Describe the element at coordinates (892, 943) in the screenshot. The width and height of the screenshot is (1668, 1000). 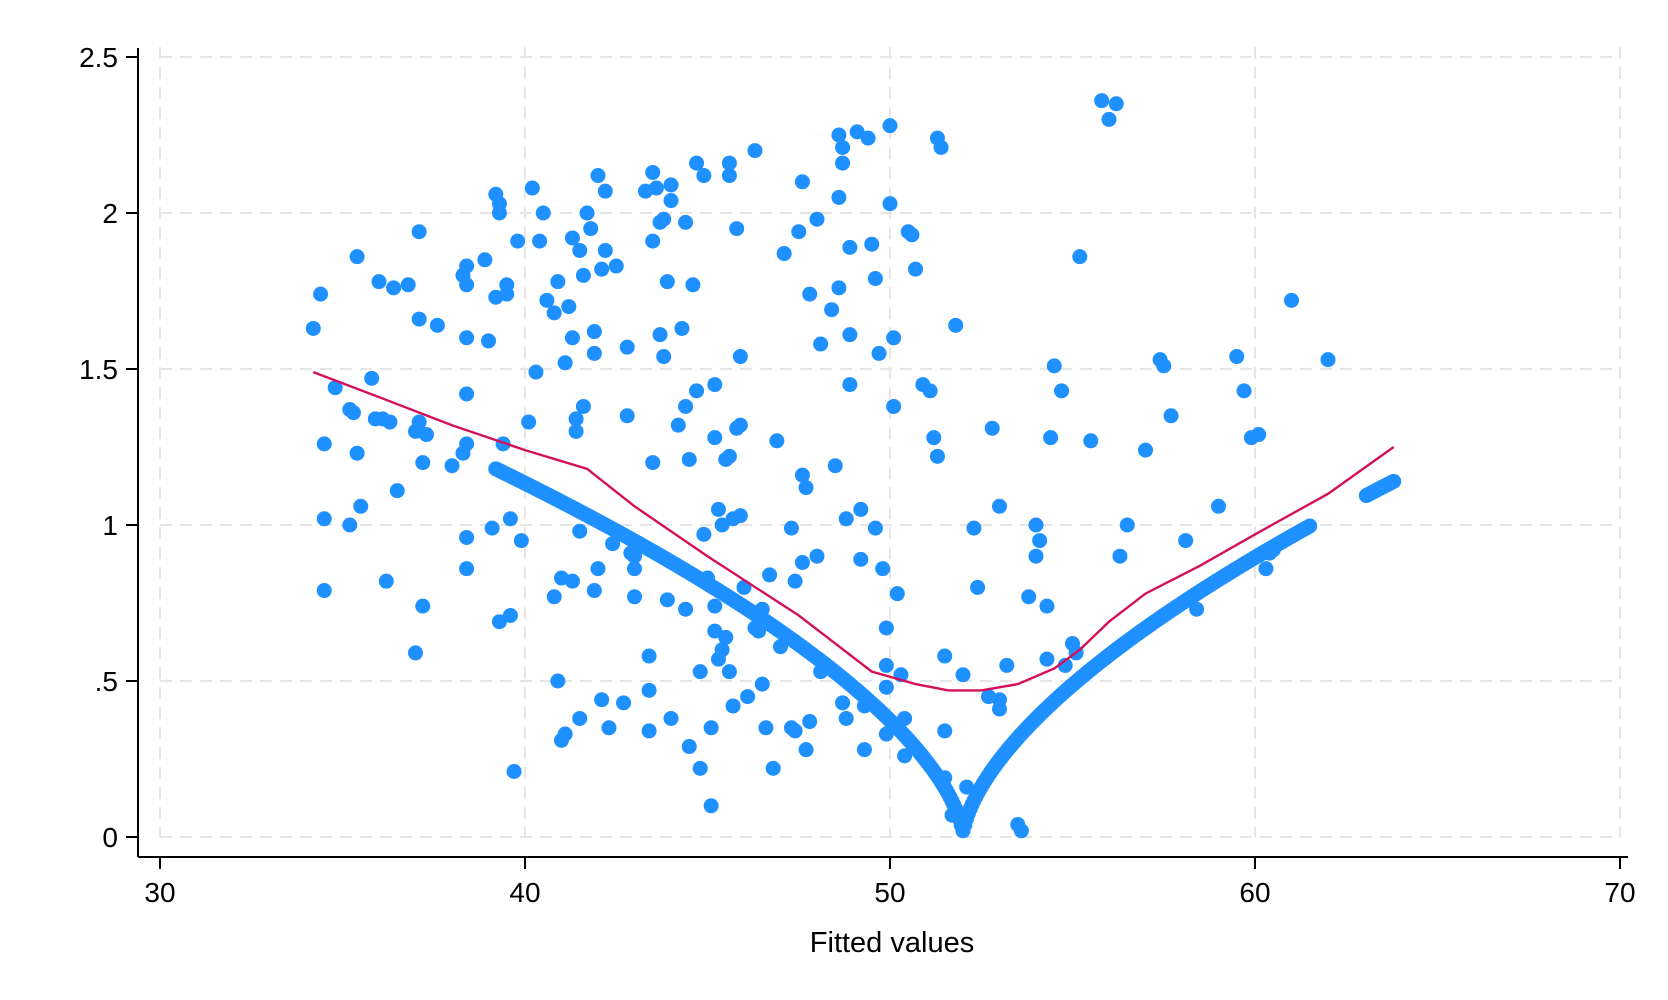
I see `x-axis-title: Fitted values` at that location.